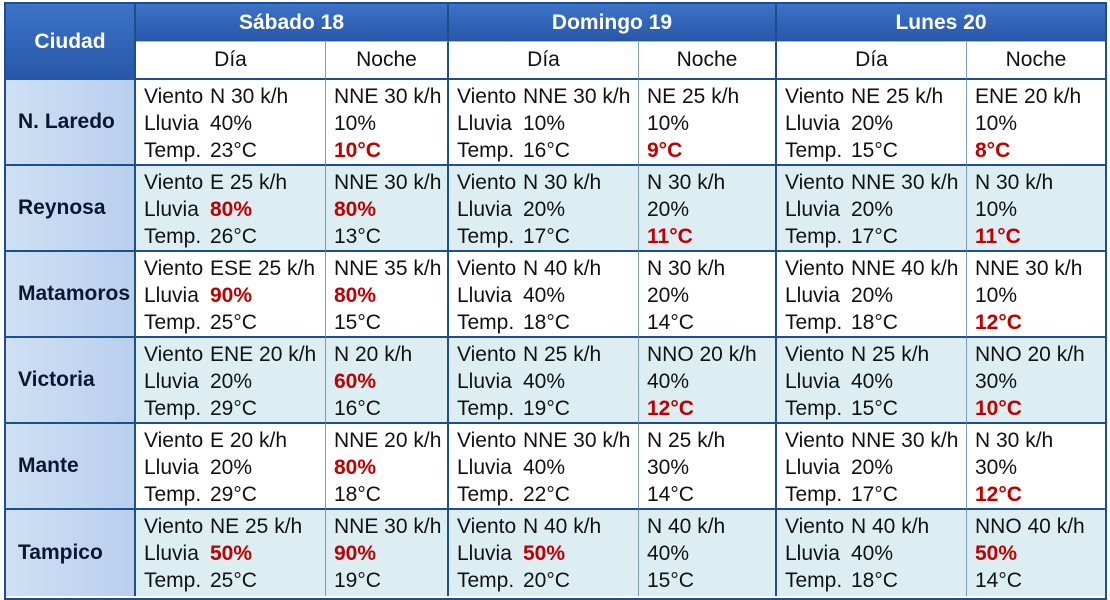 This screenshot has width=1110, height=600. I want to click on wind-line-value: N 20 k/h, so click(373, 354).